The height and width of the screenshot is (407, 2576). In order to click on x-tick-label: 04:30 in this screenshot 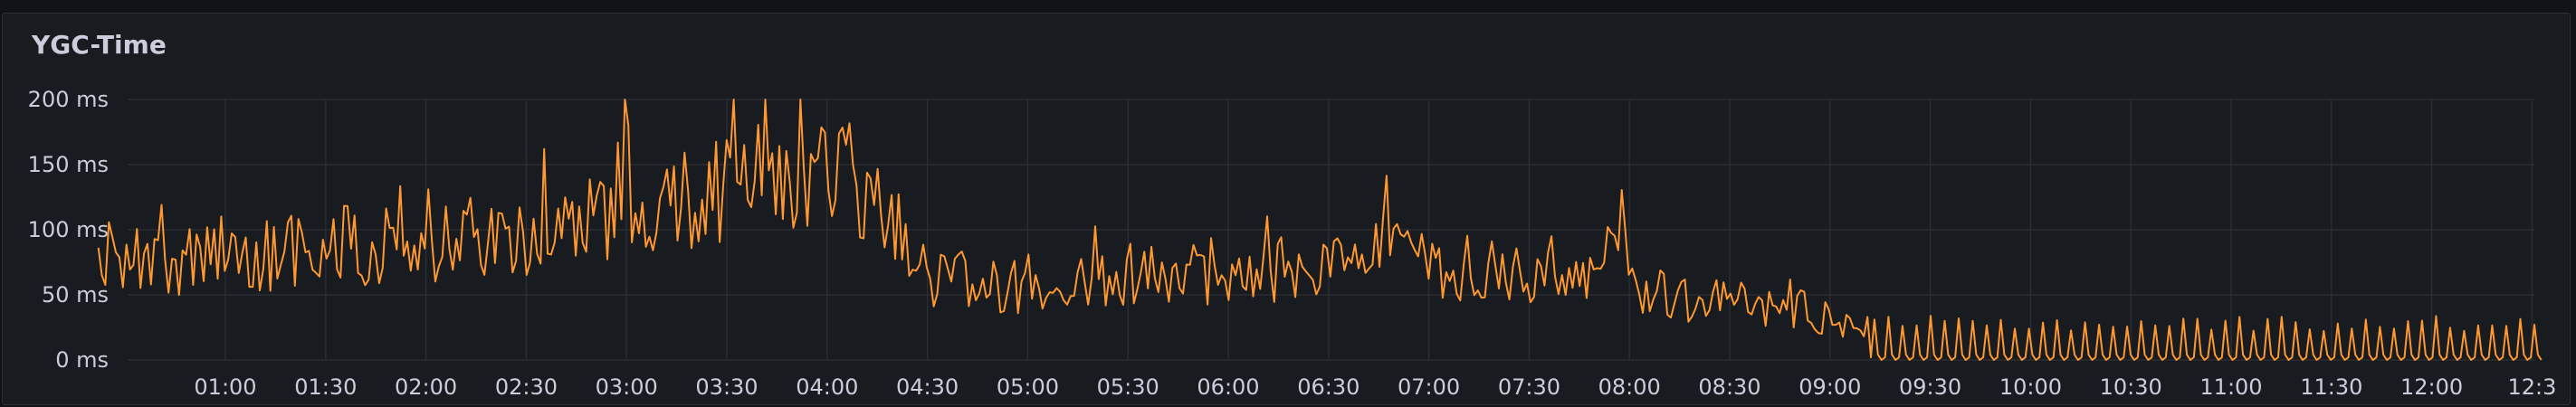, I will do `click(927, 387)`.